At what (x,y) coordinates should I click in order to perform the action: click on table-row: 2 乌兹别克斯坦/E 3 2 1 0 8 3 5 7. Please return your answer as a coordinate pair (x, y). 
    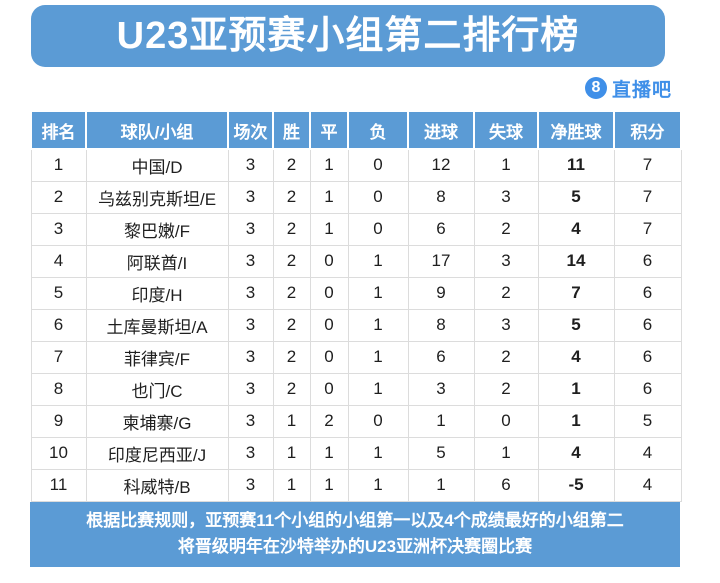
    Looking at the image, I should click on (356, 197).